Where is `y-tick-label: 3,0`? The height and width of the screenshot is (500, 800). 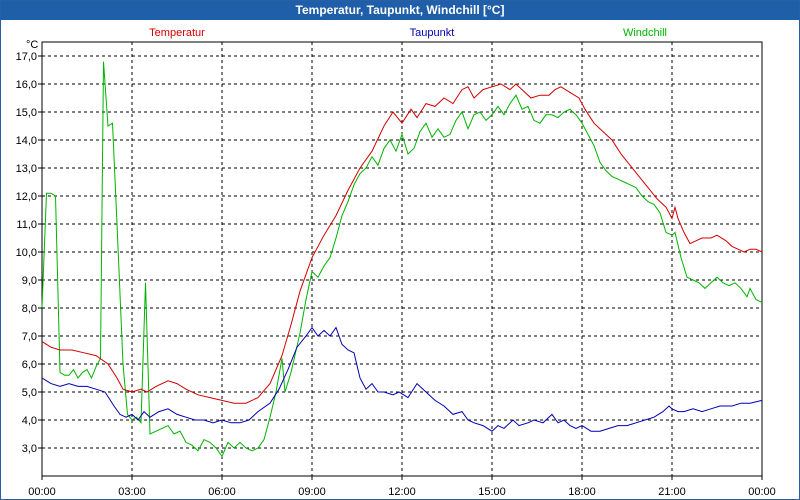 y-tick-label: 3,0 is located at coordinates (29, 449).